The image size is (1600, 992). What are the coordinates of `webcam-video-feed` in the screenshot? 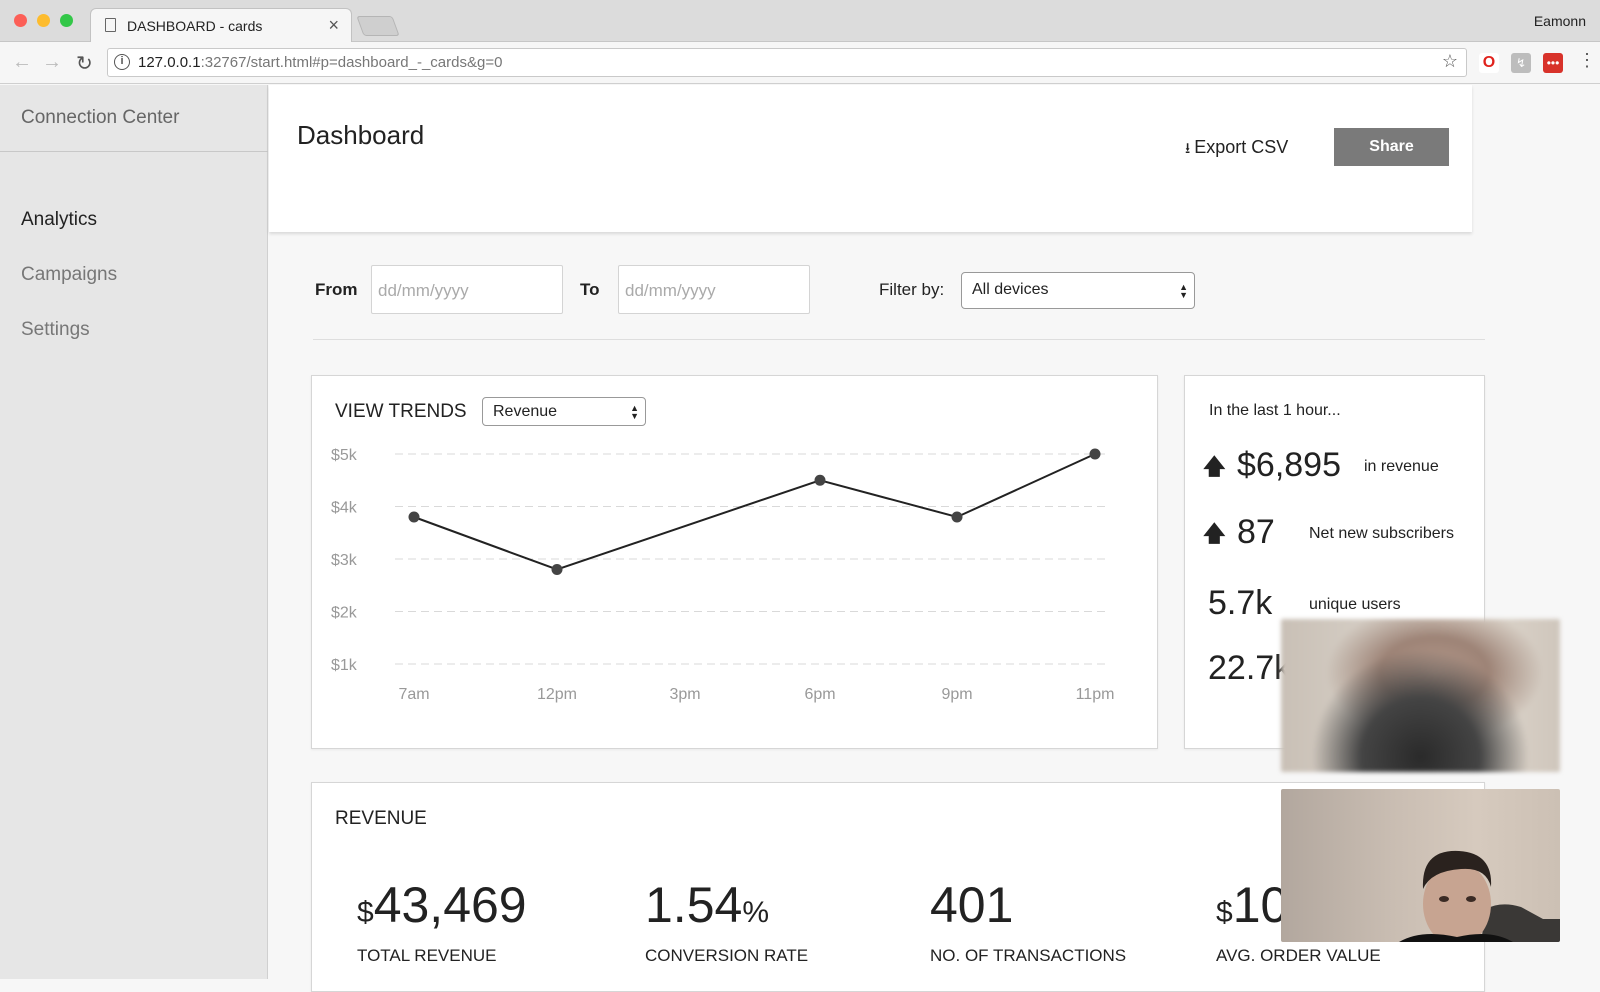 It's located at (1420, 865).